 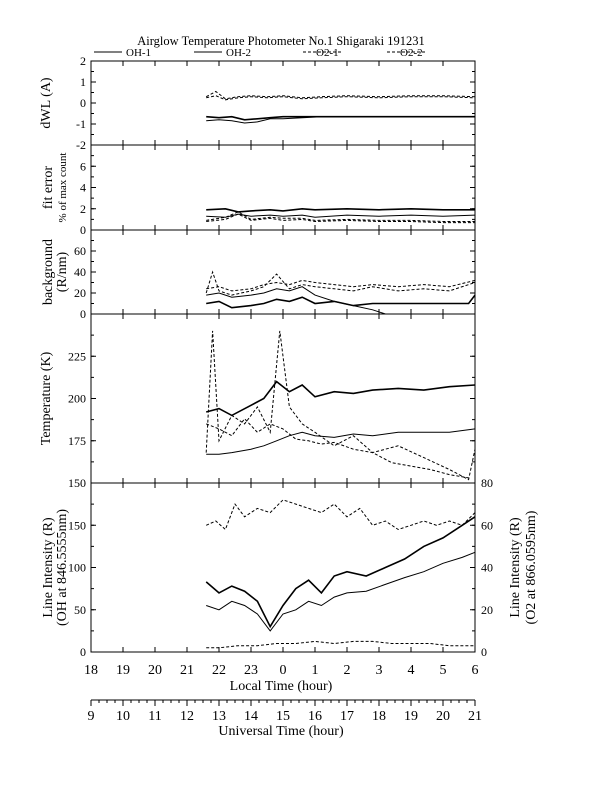 What do you see at coordinates (379, 670) in the screenshot?
I see `local-time-tick-label: 3` at bounding box center [379, 670].